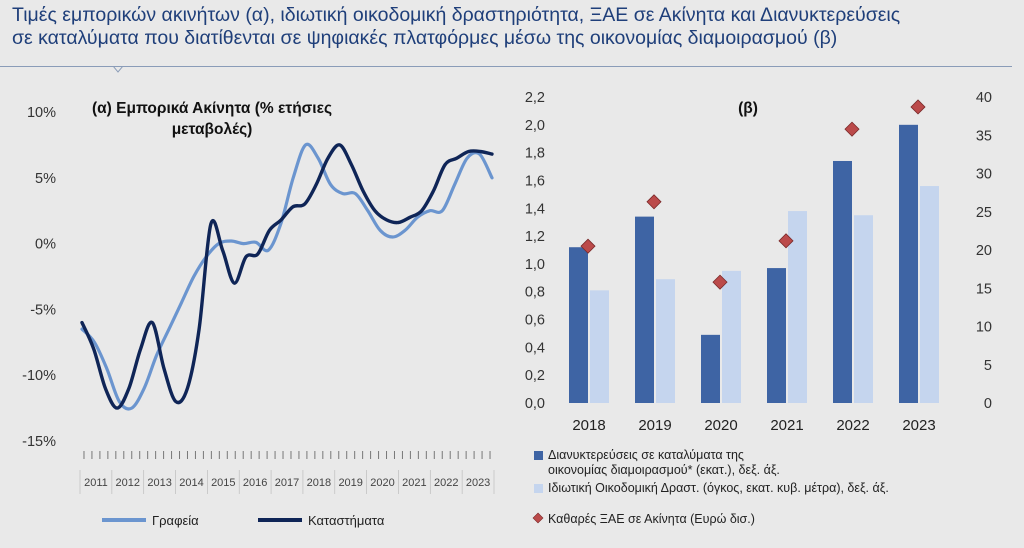 This screenshot has height=548, width=1024. I want to click on y-right-tick-label: 10, so click(984, 328).